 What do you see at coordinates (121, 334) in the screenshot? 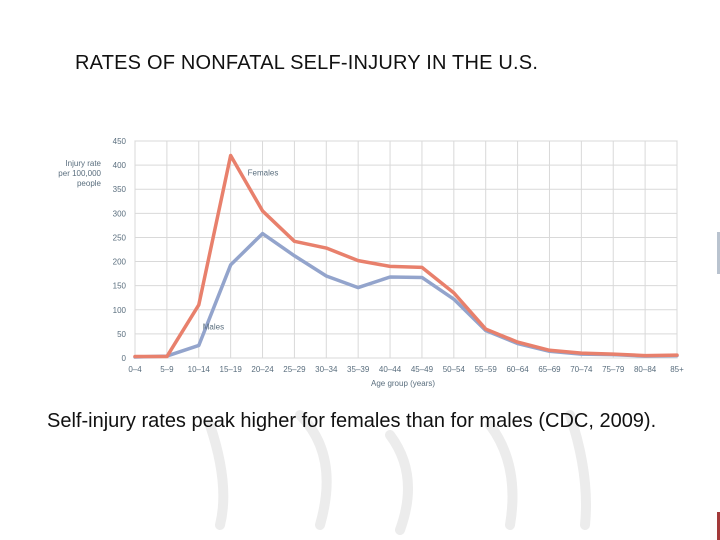
I see `y-tick-label: 50` at bounding box center [121, 334].